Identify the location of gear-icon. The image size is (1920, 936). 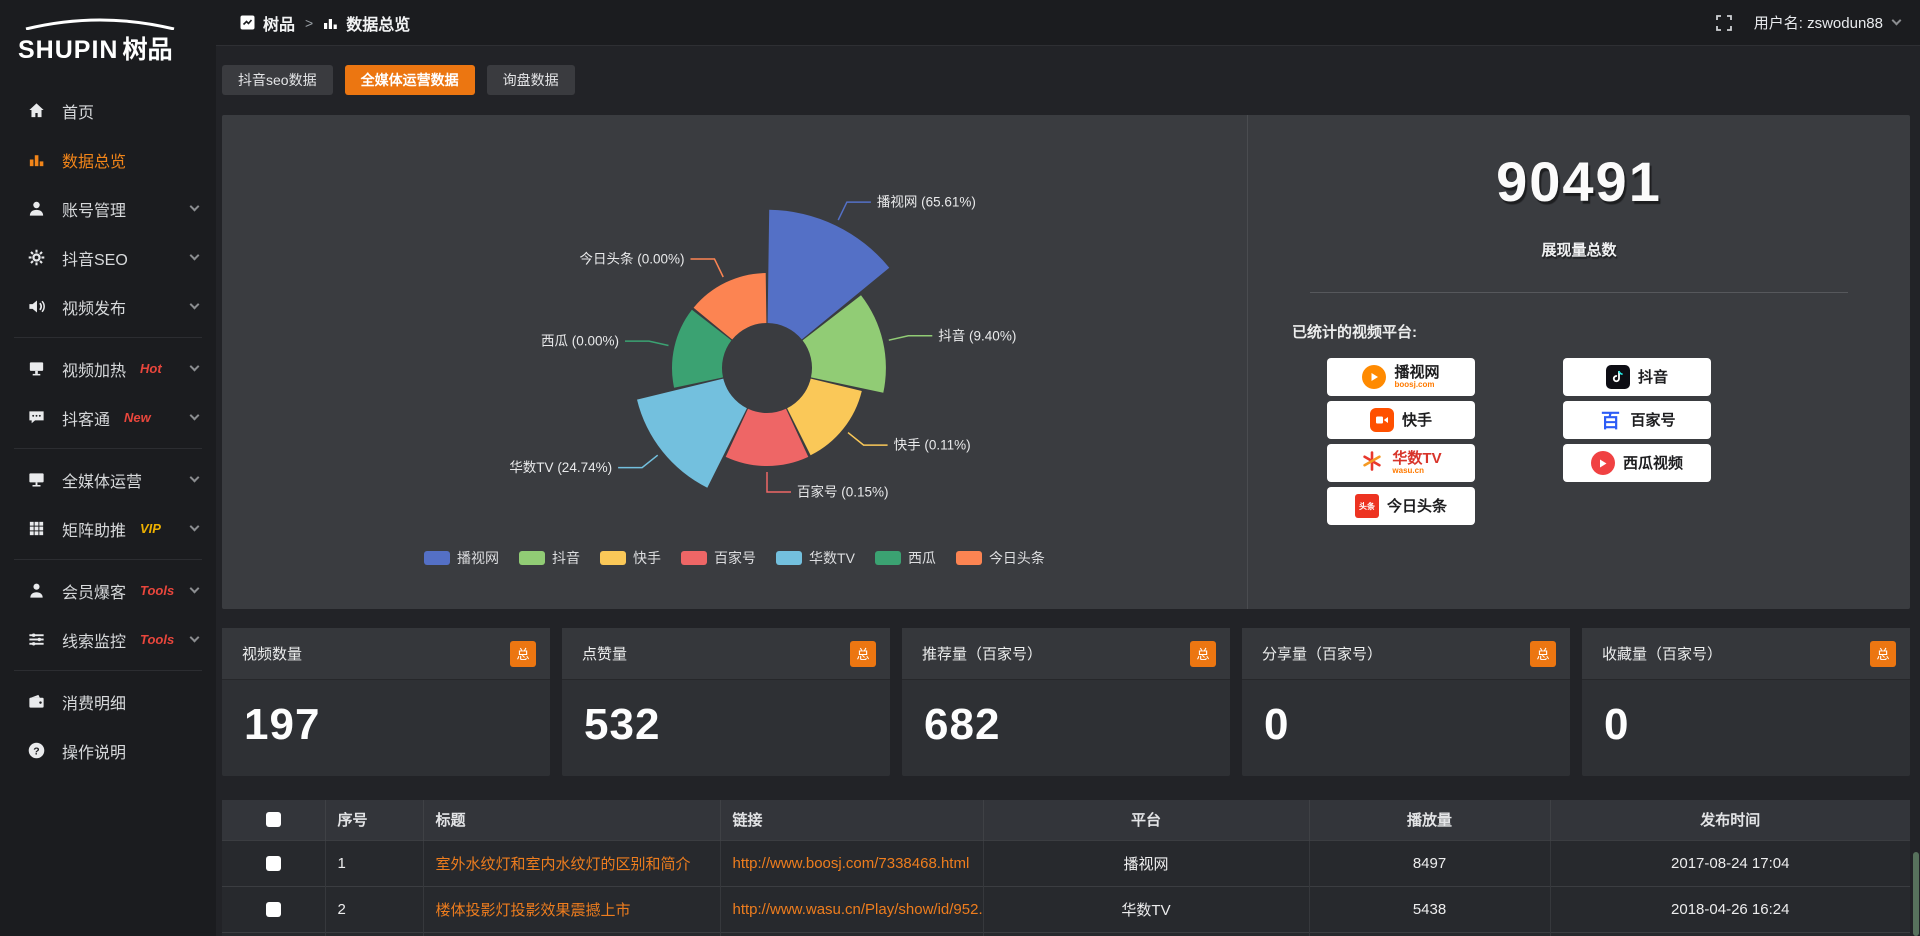
(36, 258).